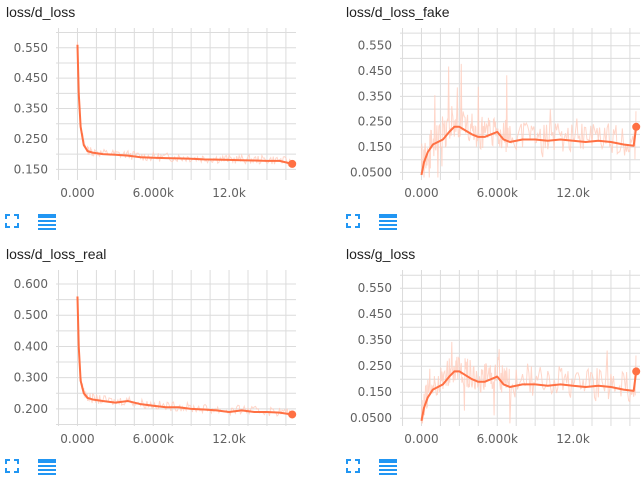  Describe the element at coordinates (31, 378) in the screenshot. I see `y-tick-label: 0.300` at that location.